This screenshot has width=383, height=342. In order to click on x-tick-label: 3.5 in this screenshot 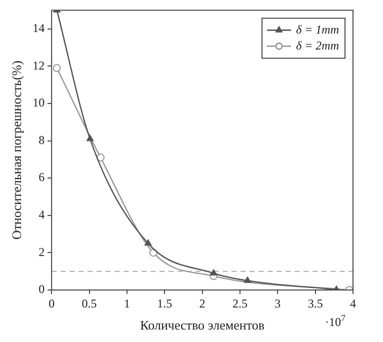, I will do `click(315, 303)`.